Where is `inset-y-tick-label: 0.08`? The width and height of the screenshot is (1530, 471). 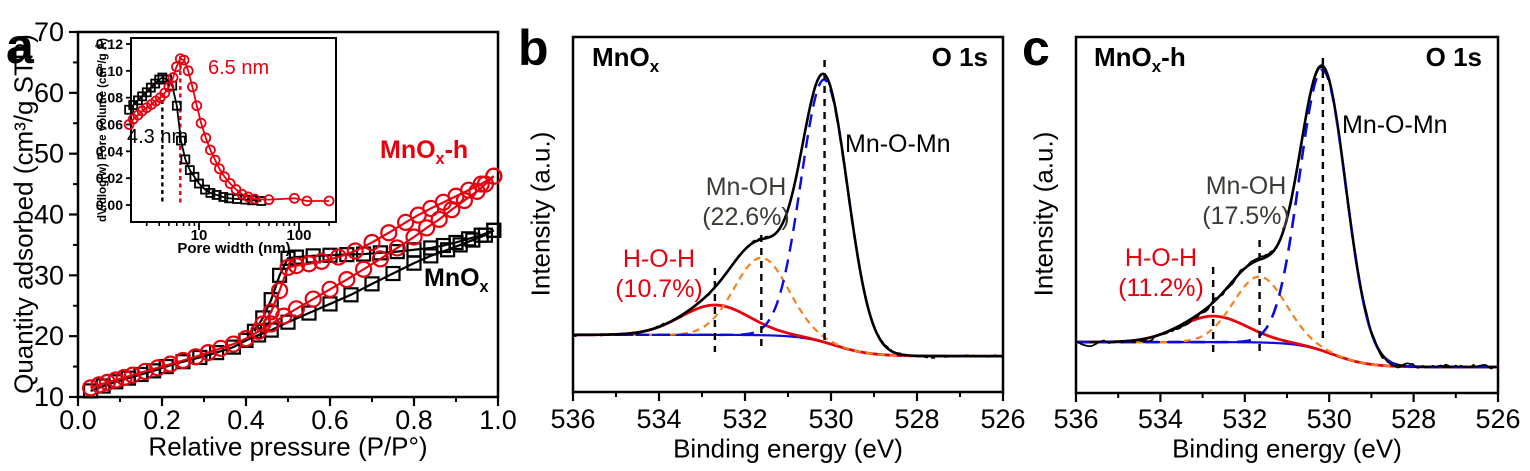 inset-y-tick-label: 0.08 is located at coordinates (109, 98).